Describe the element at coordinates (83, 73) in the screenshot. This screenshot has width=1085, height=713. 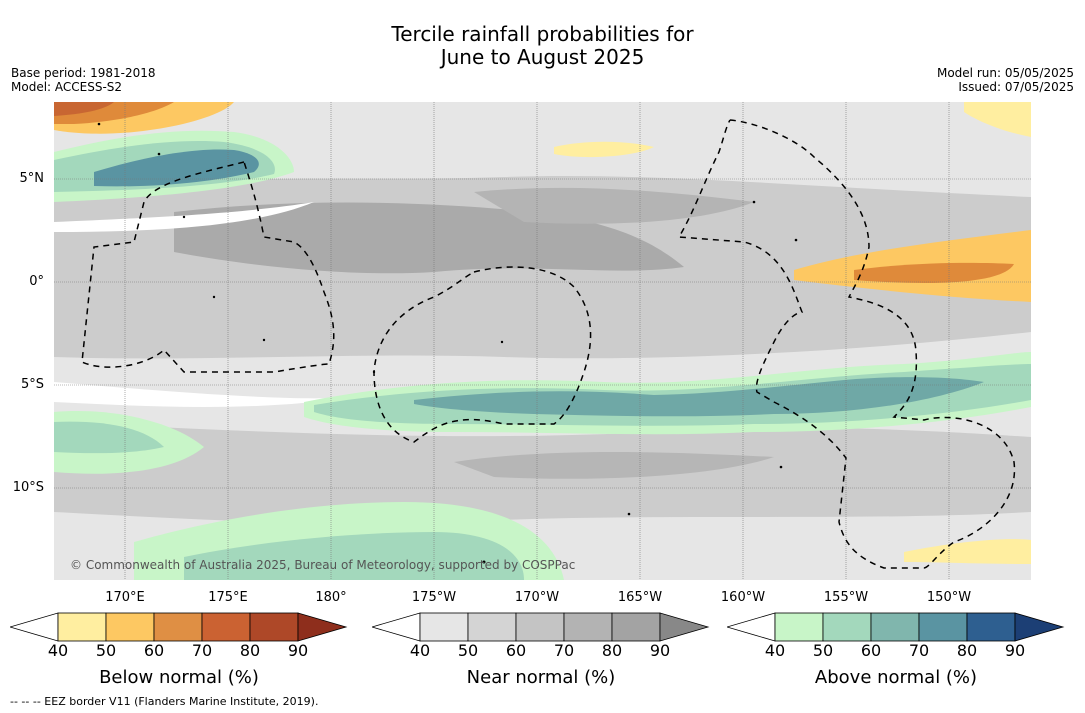
I see `base-period: Base period: 1981-2018` at that location.